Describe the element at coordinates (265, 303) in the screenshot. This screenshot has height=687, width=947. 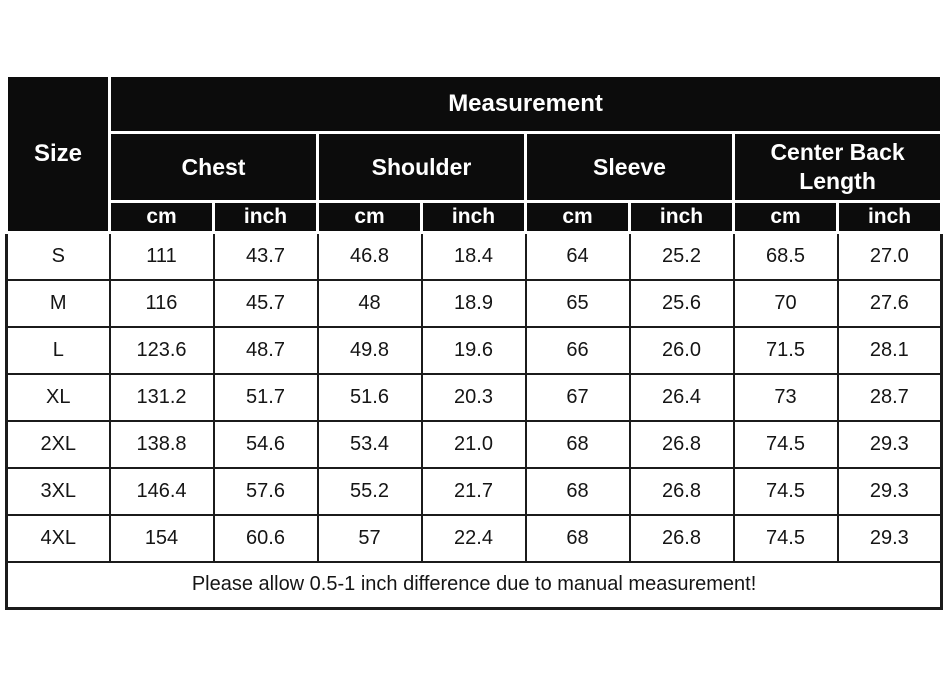
I see `value-cell: 45.7` at that location.